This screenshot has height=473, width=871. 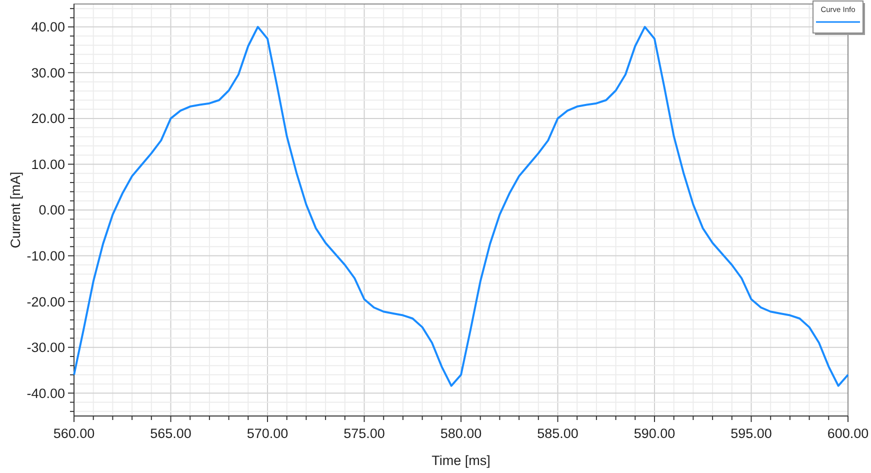 I want to click on x-tick-label: 560.00, so click(x=74, y=433).